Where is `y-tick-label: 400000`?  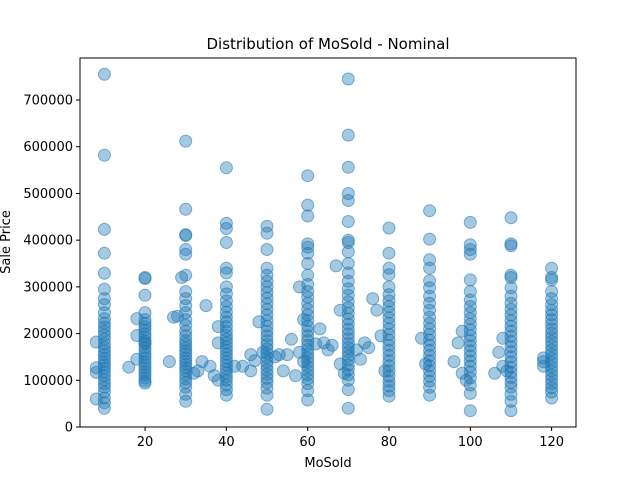 y-tick-label: 400000 is located at coordinates (48, 241).